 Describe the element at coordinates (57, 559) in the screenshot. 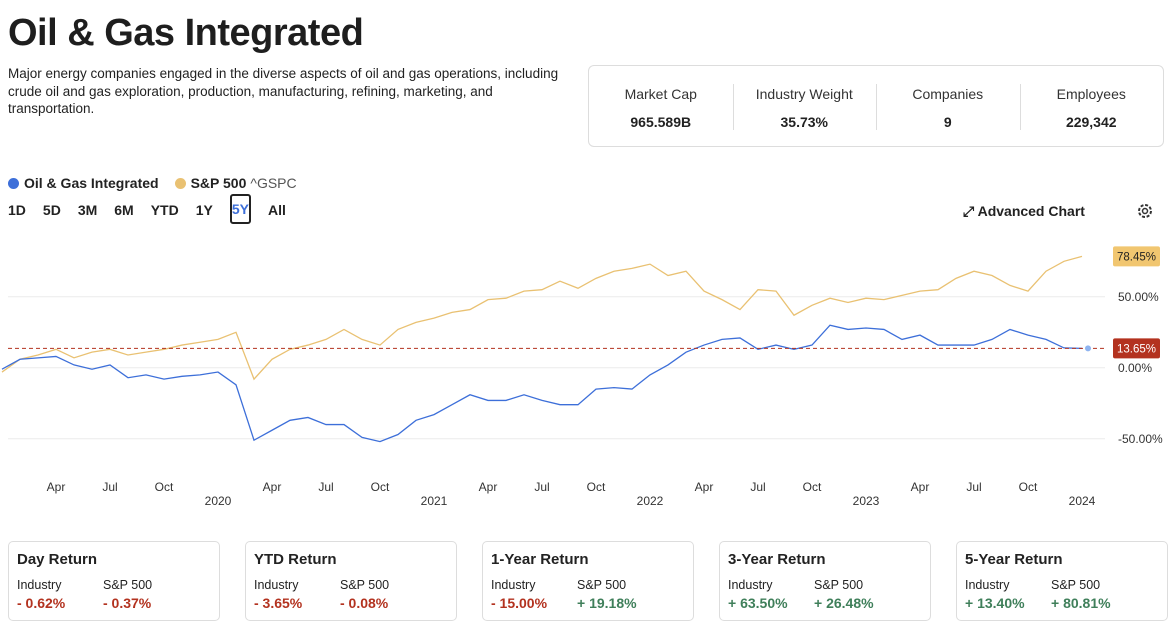

I see `return-title: Day Return` at that location.